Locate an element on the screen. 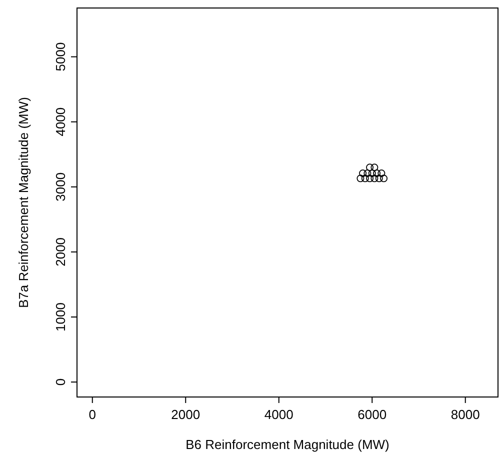  x-tick-label: 4000 is located at coordinates (279, 414).